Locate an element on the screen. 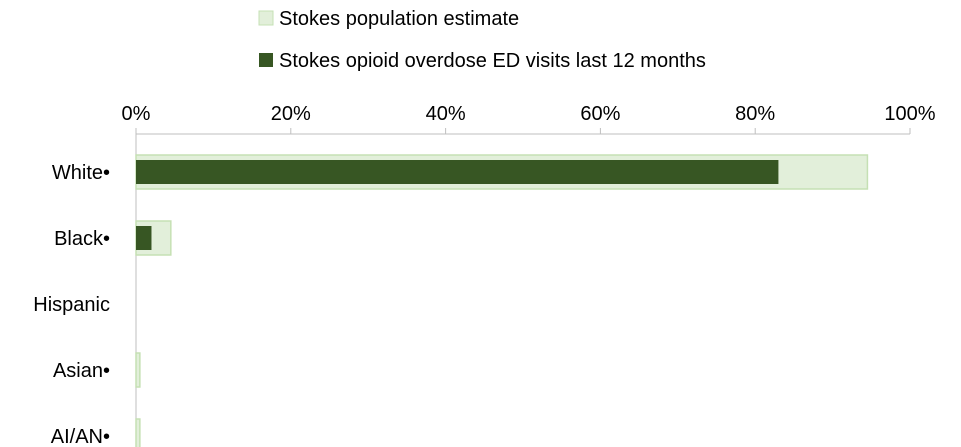 This screenshot has height=447, width=961. legend-swatch-ed-visits is located at coordinates (266, 60).